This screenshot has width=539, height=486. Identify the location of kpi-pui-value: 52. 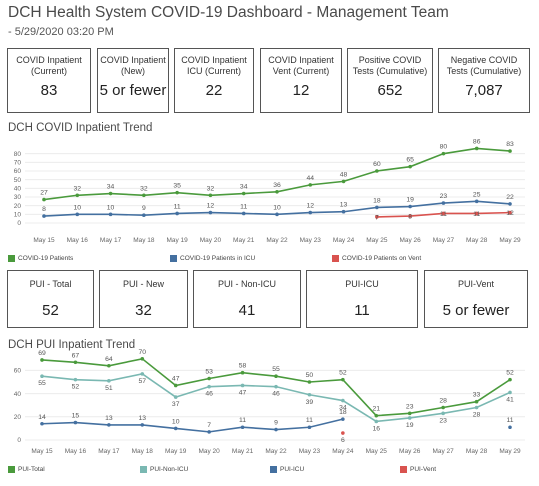
(50, 310).